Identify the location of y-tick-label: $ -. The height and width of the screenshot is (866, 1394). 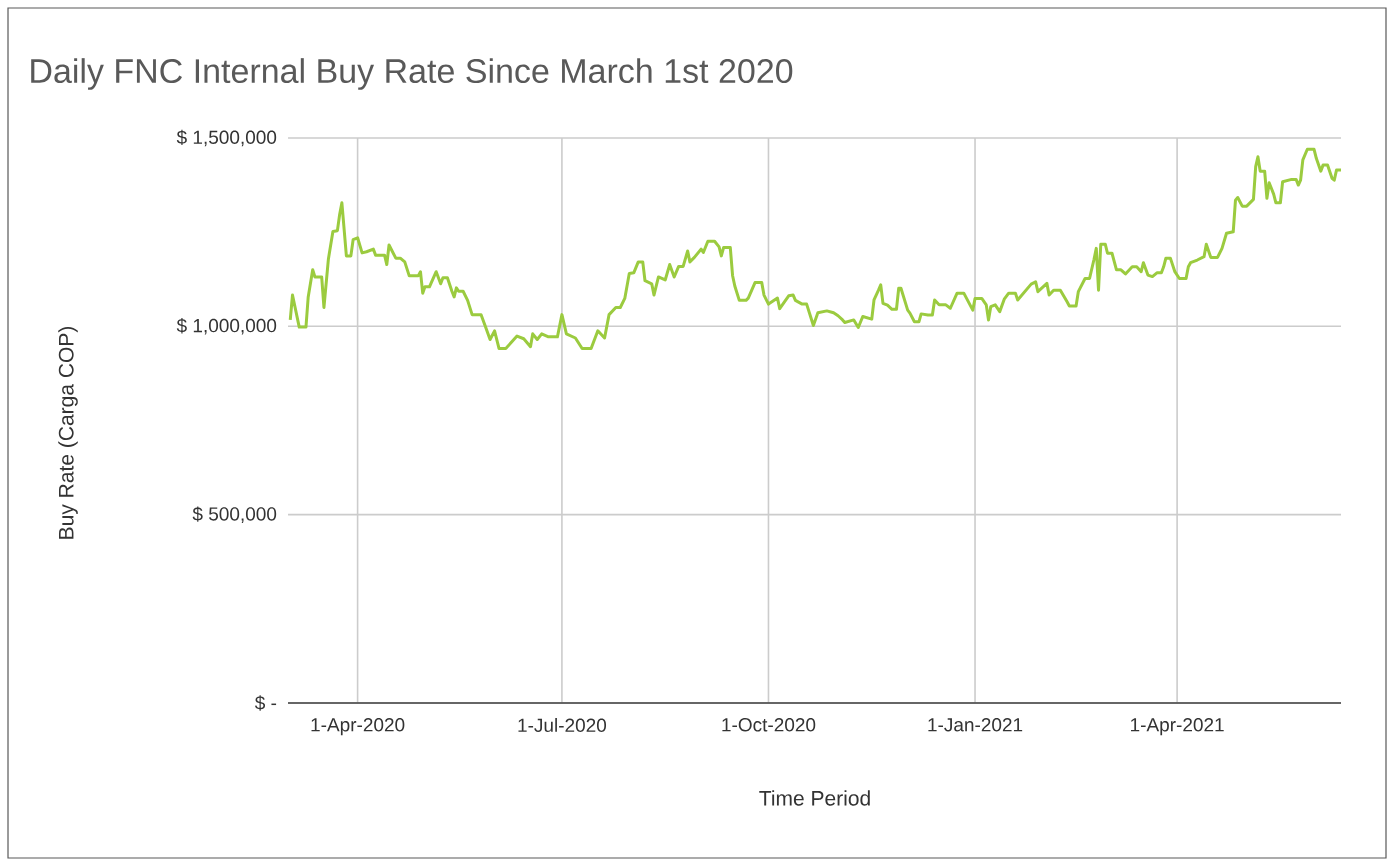
(265, 703).